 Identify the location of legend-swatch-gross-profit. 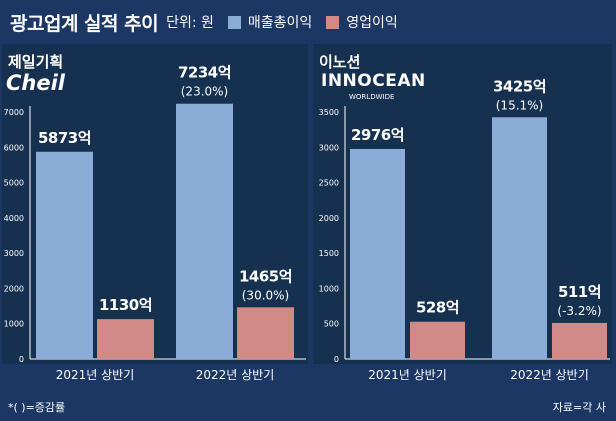
(234, 22).